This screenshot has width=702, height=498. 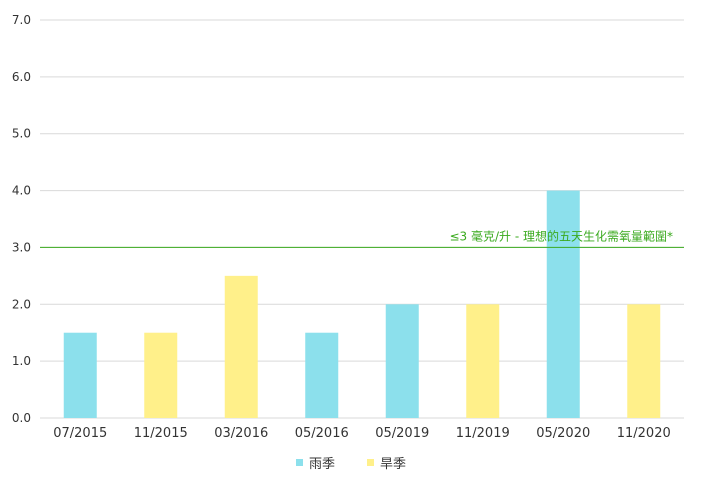 I want to click on y-tick-label: 1.0, so click(x=21, y=361).